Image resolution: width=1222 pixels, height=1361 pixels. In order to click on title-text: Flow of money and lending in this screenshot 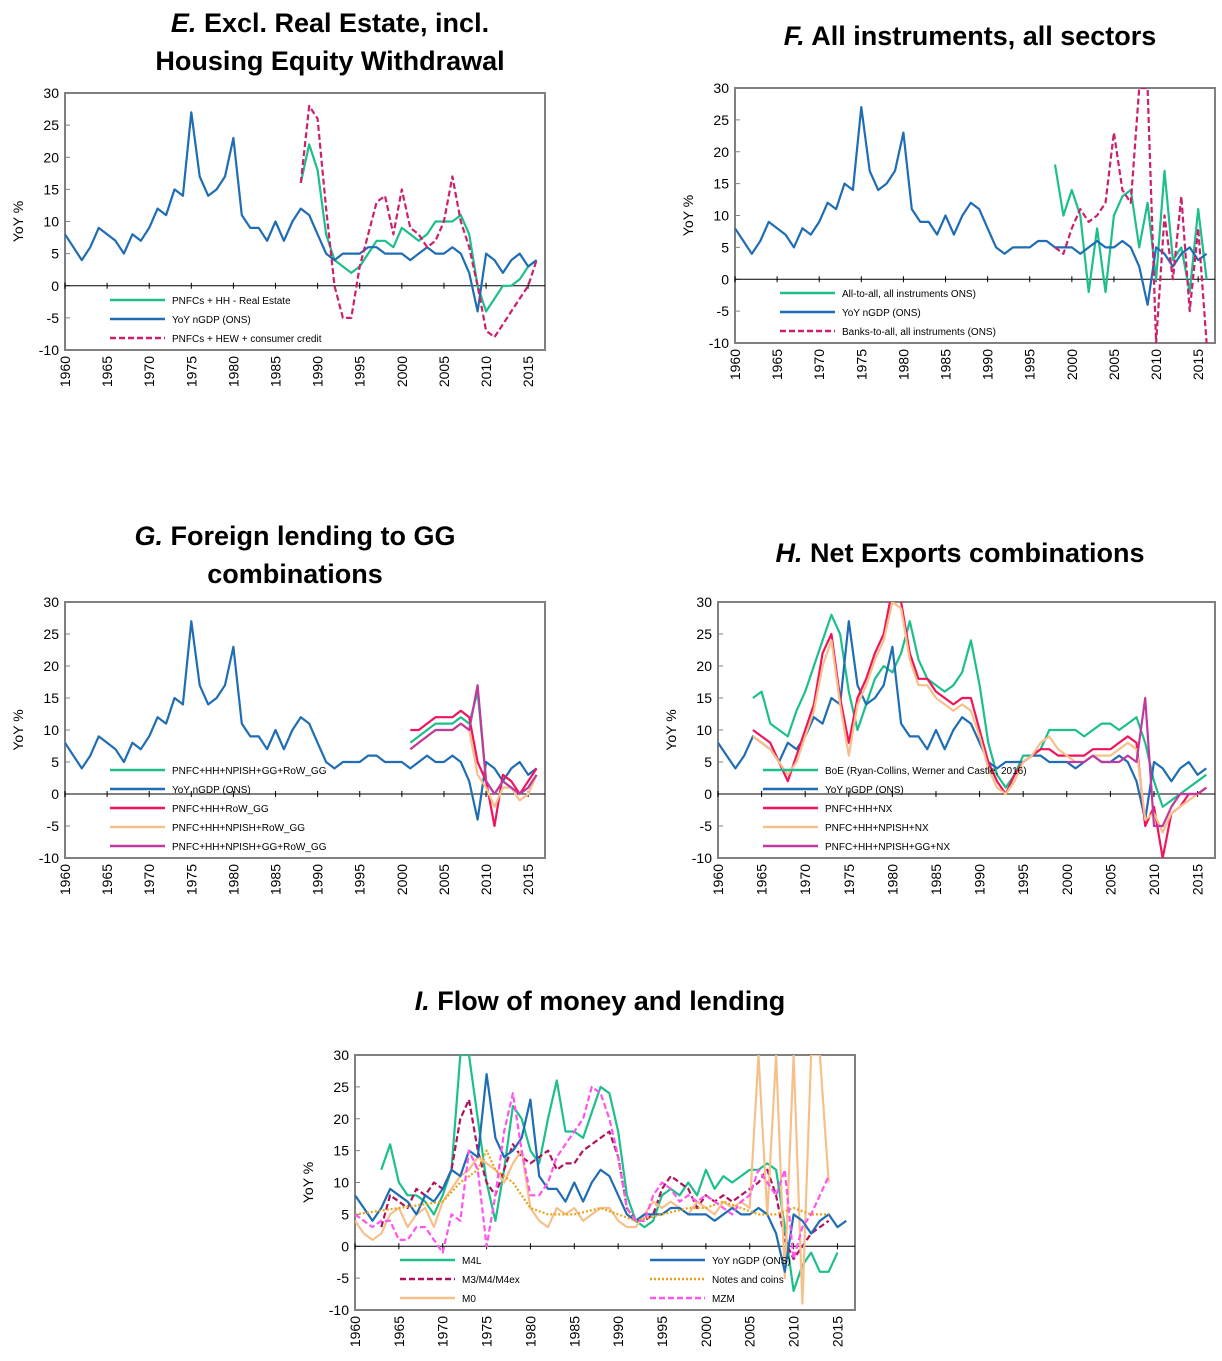, I will do `click(611, 1001)`.